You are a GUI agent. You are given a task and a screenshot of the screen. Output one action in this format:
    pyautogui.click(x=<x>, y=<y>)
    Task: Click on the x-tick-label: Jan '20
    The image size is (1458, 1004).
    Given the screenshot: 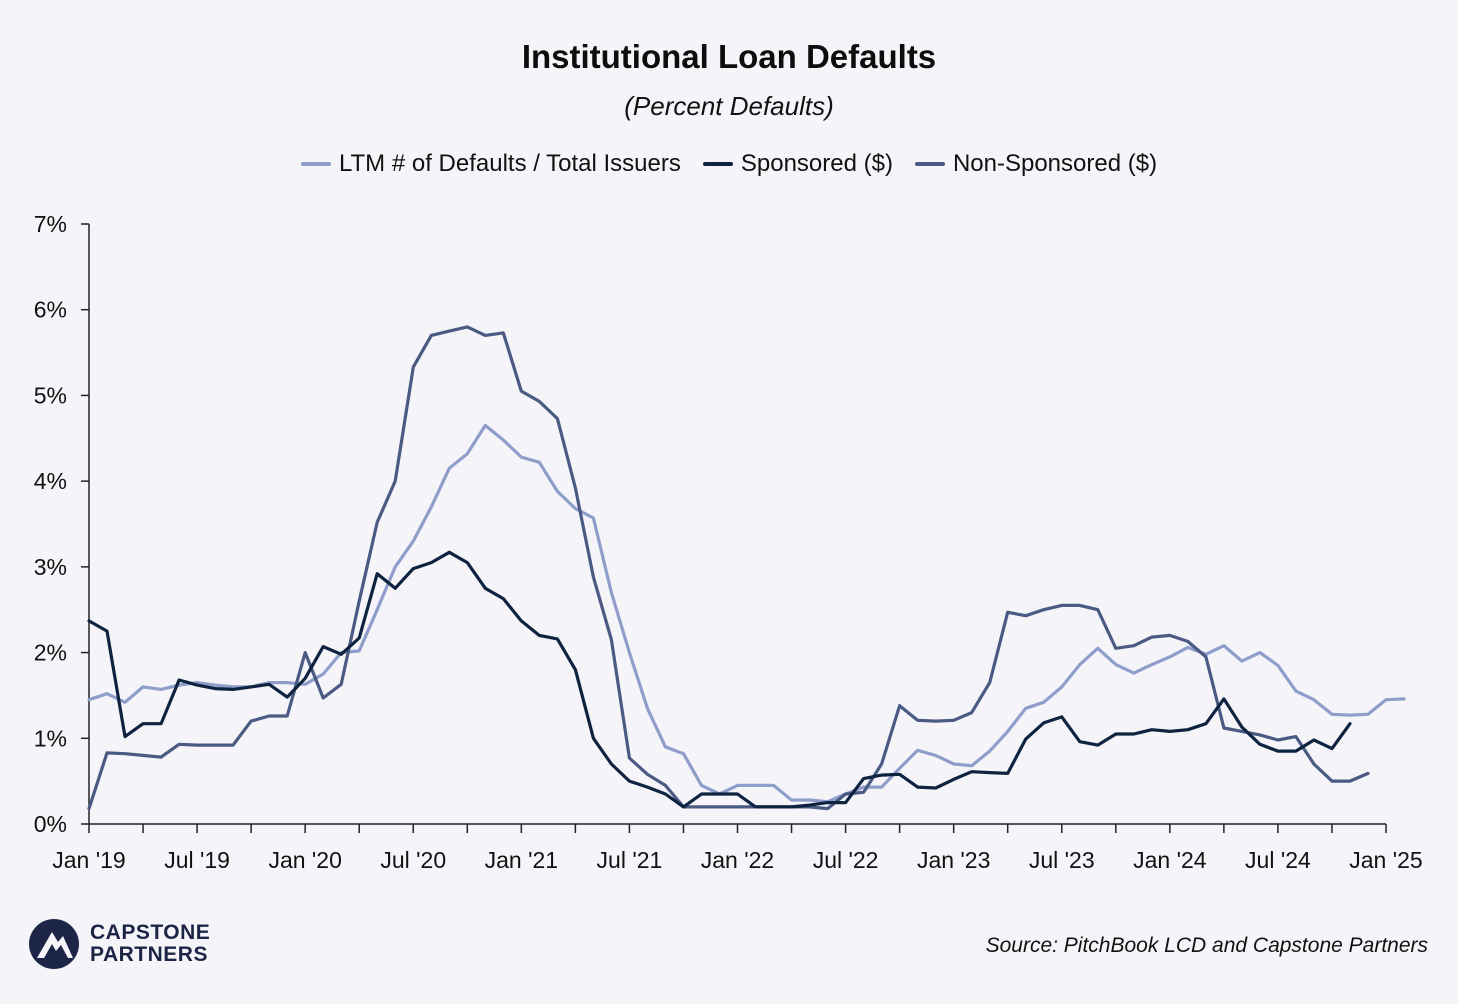 What is the action you would take?
    pyautogui.click(x=304, y=860)
    